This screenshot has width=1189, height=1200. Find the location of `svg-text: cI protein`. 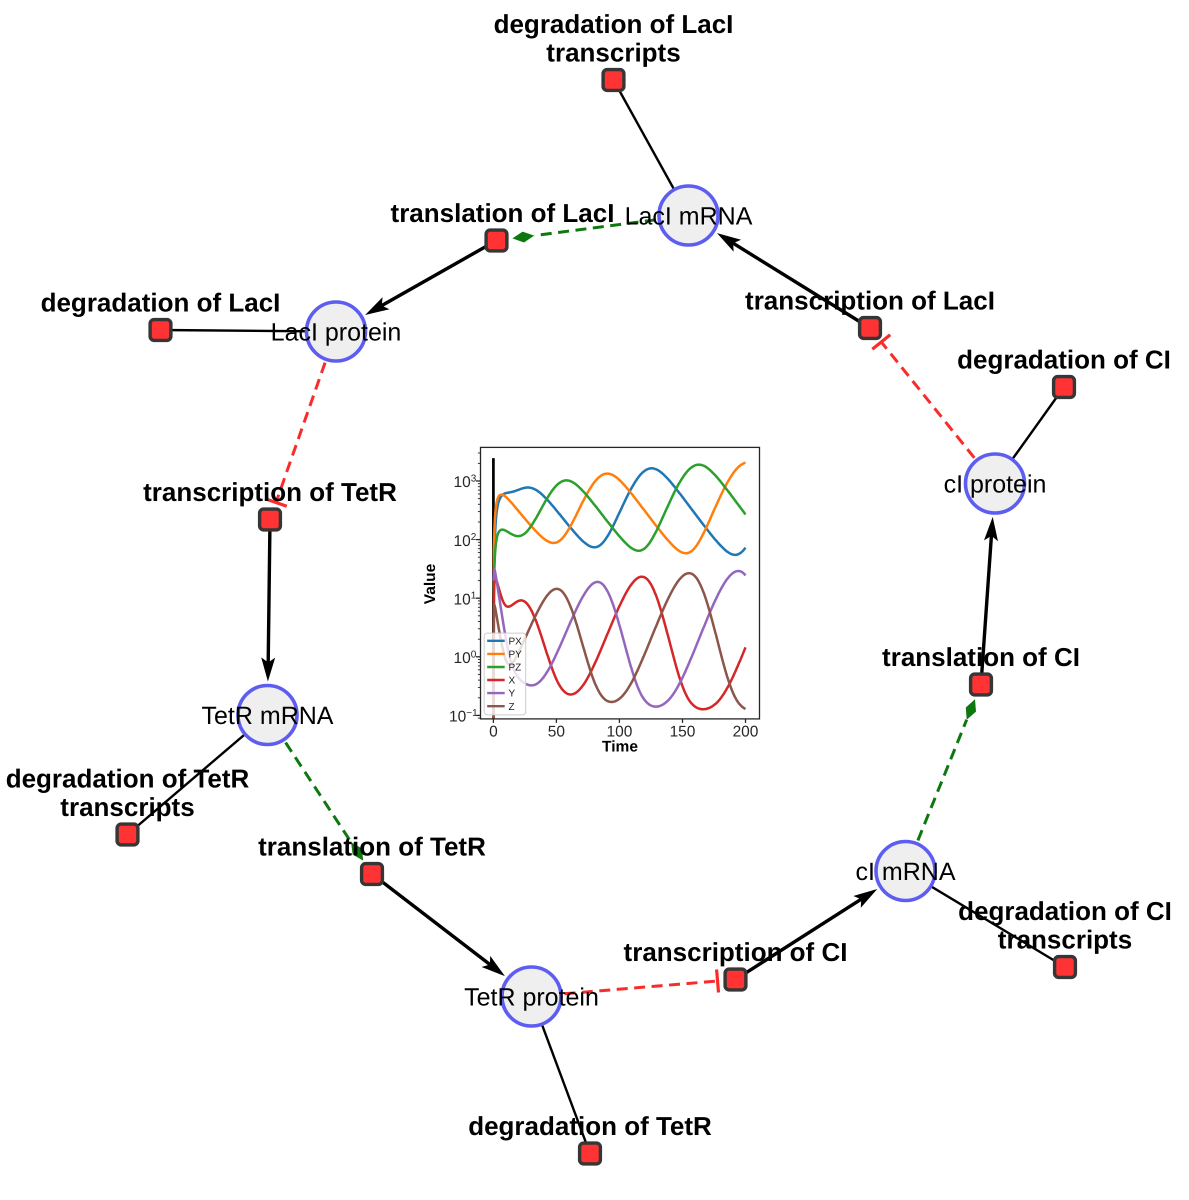

svg-text: cI protein is located at coordinates (995, 485).